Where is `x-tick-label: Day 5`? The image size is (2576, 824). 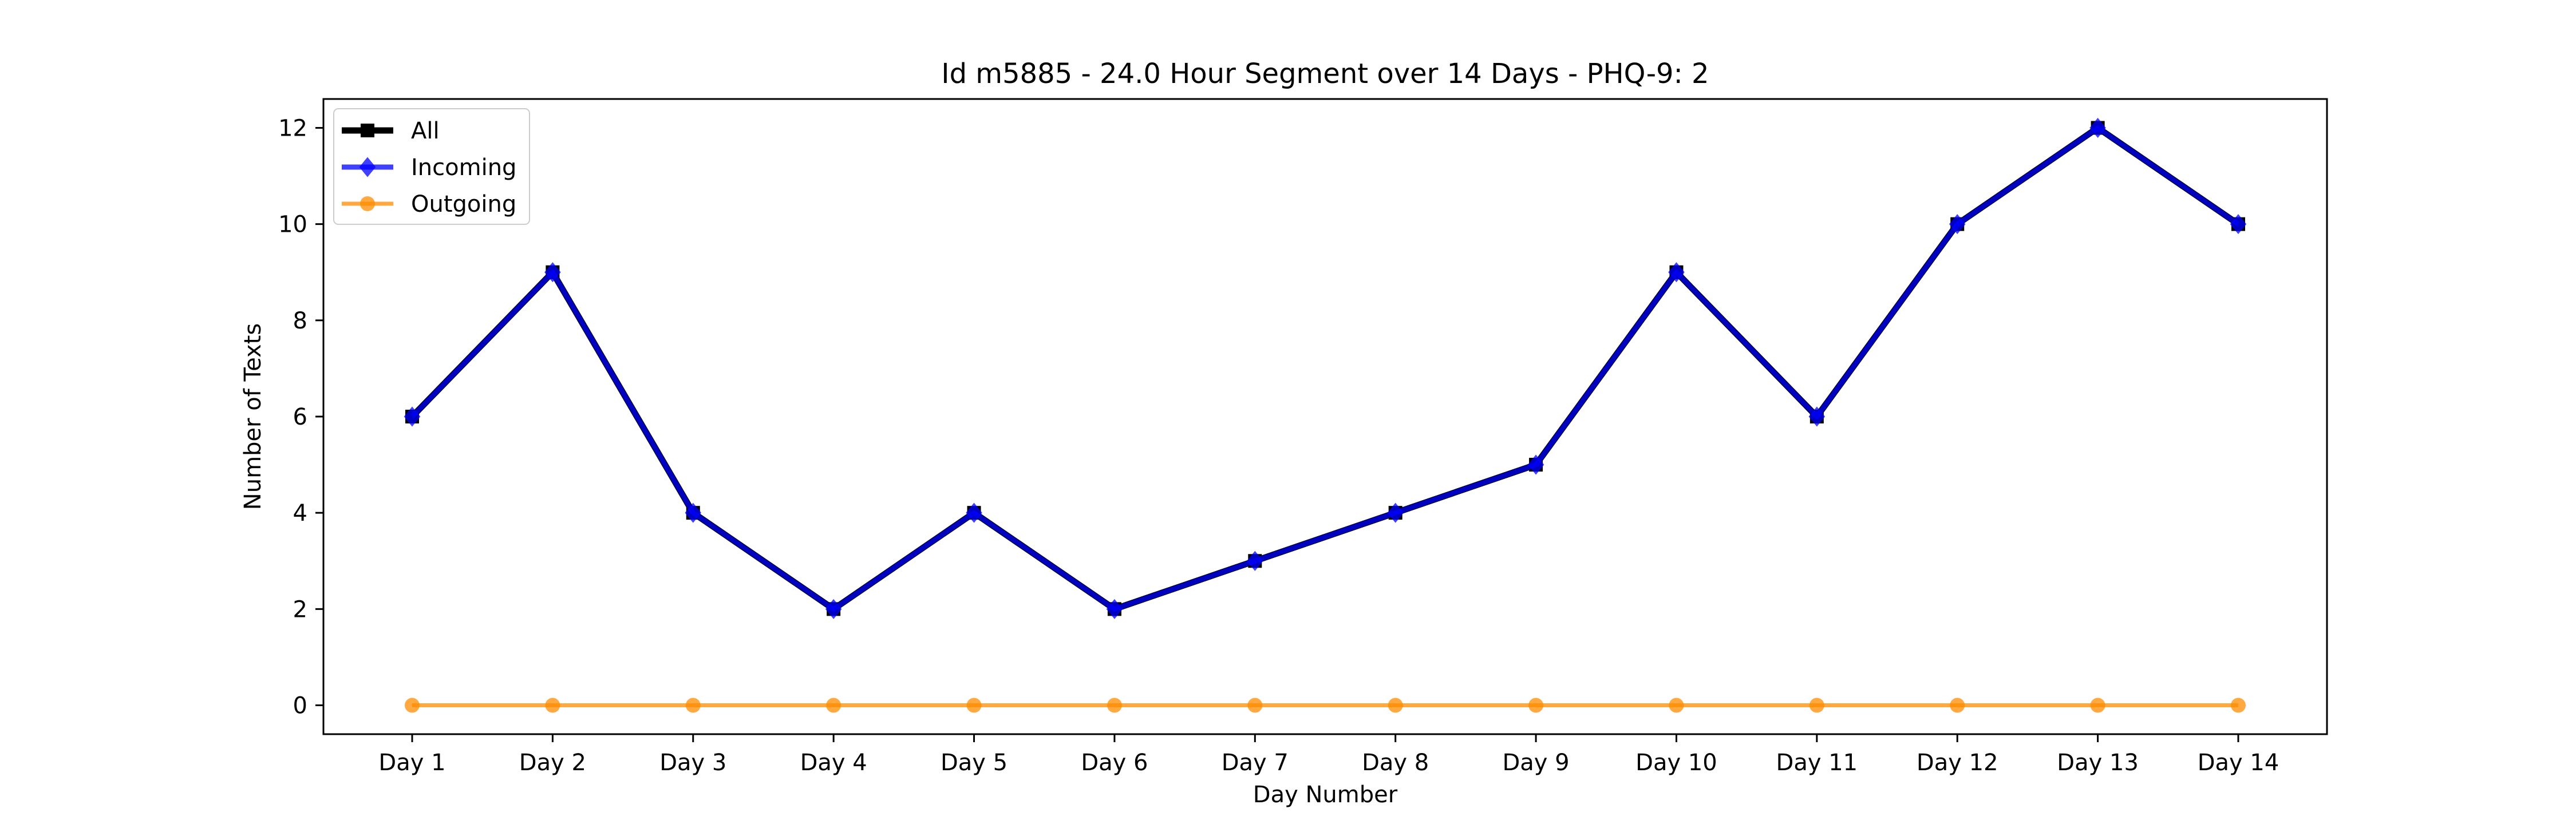 x-tick-label: Day 5 is located at coordinates (974, 763).